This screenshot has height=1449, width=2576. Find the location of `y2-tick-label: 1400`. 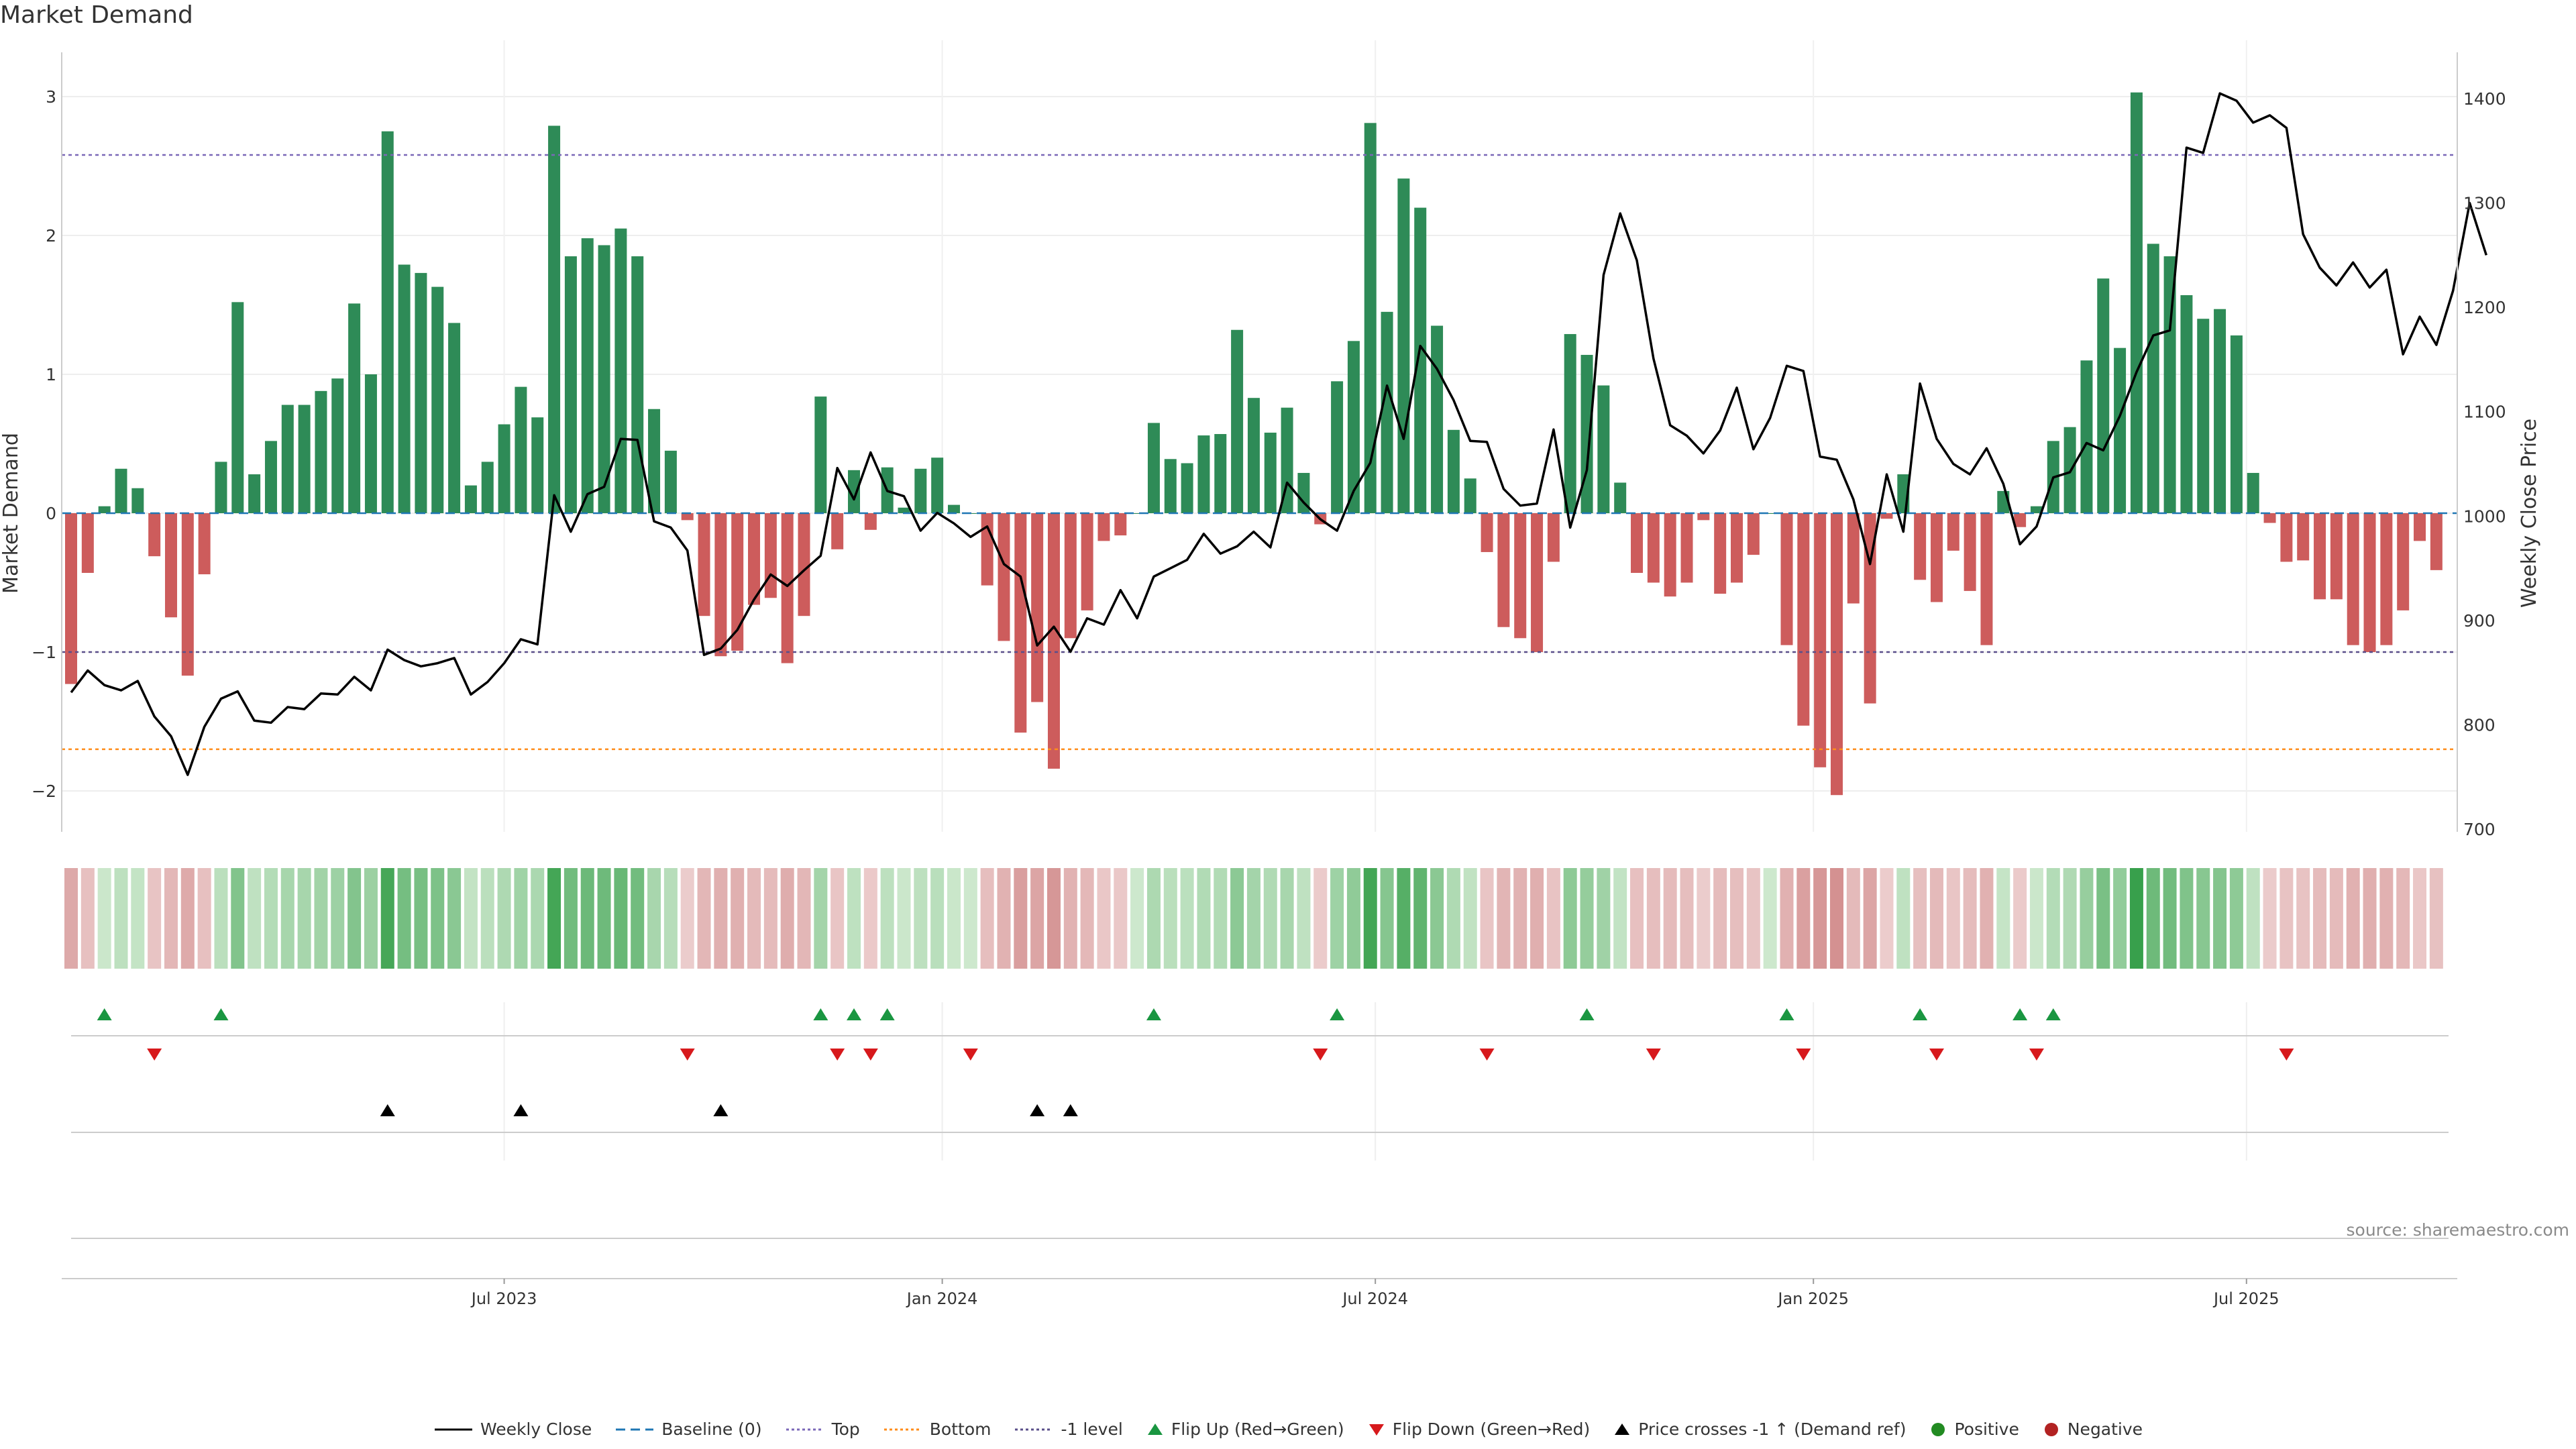

y2-tick-label: 1400 is located at coordinates (2484, 99).